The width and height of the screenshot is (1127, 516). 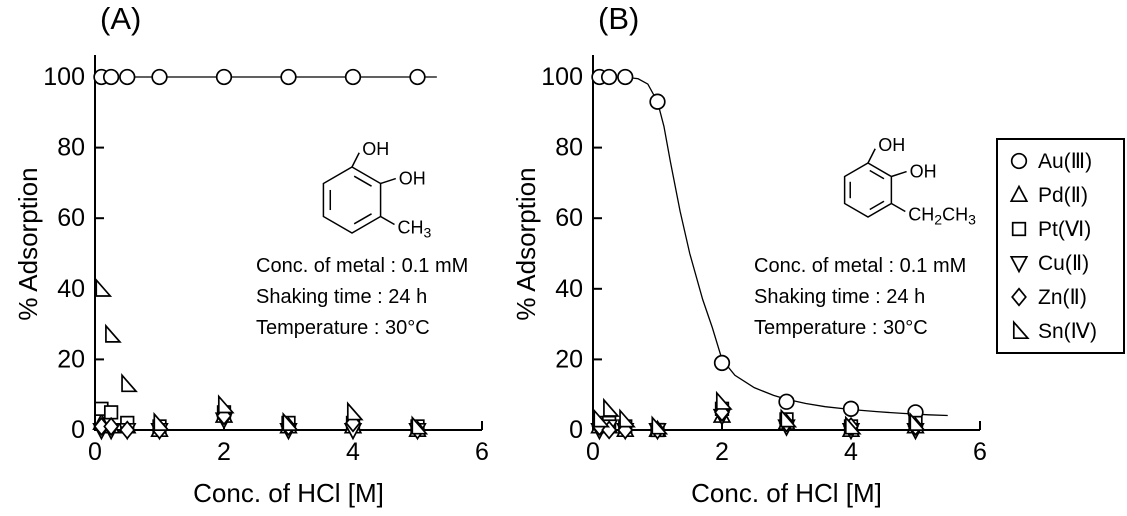 I want to click on legend-item-label: Pt(Ⅵ), so click(x=1065, y=229).